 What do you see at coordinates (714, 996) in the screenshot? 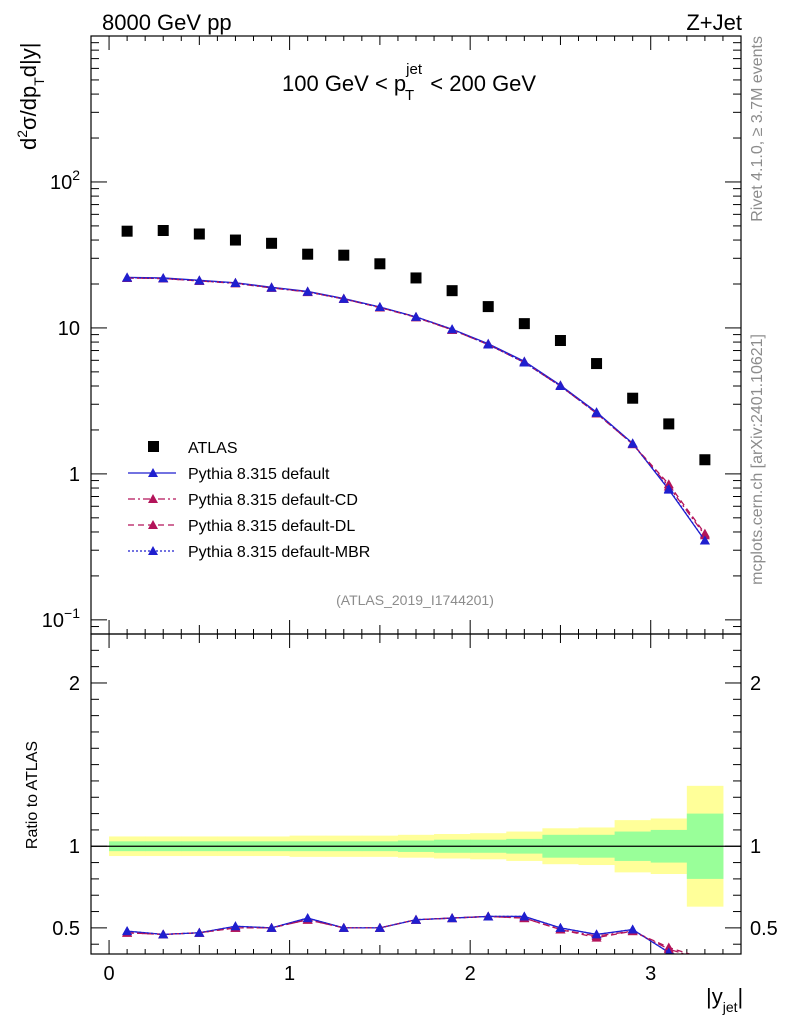
I see `xlabel-main: |y` at bounding box center [714, 996].